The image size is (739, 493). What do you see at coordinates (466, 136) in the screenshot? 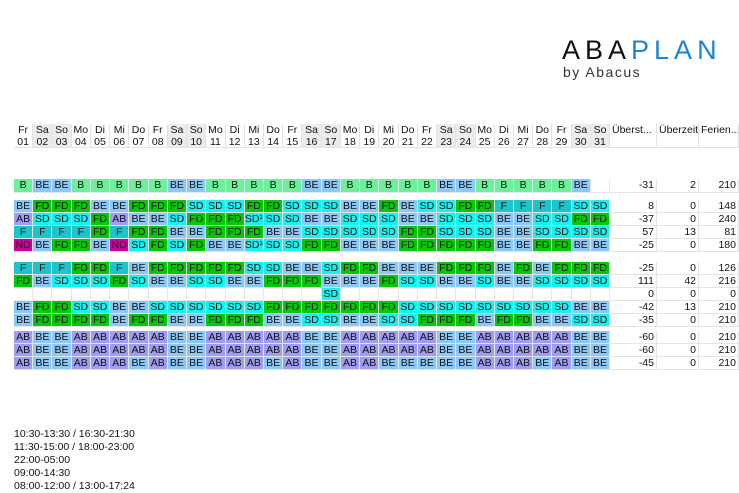
I see `day-header: So 24` at bounding box center [466, 136].